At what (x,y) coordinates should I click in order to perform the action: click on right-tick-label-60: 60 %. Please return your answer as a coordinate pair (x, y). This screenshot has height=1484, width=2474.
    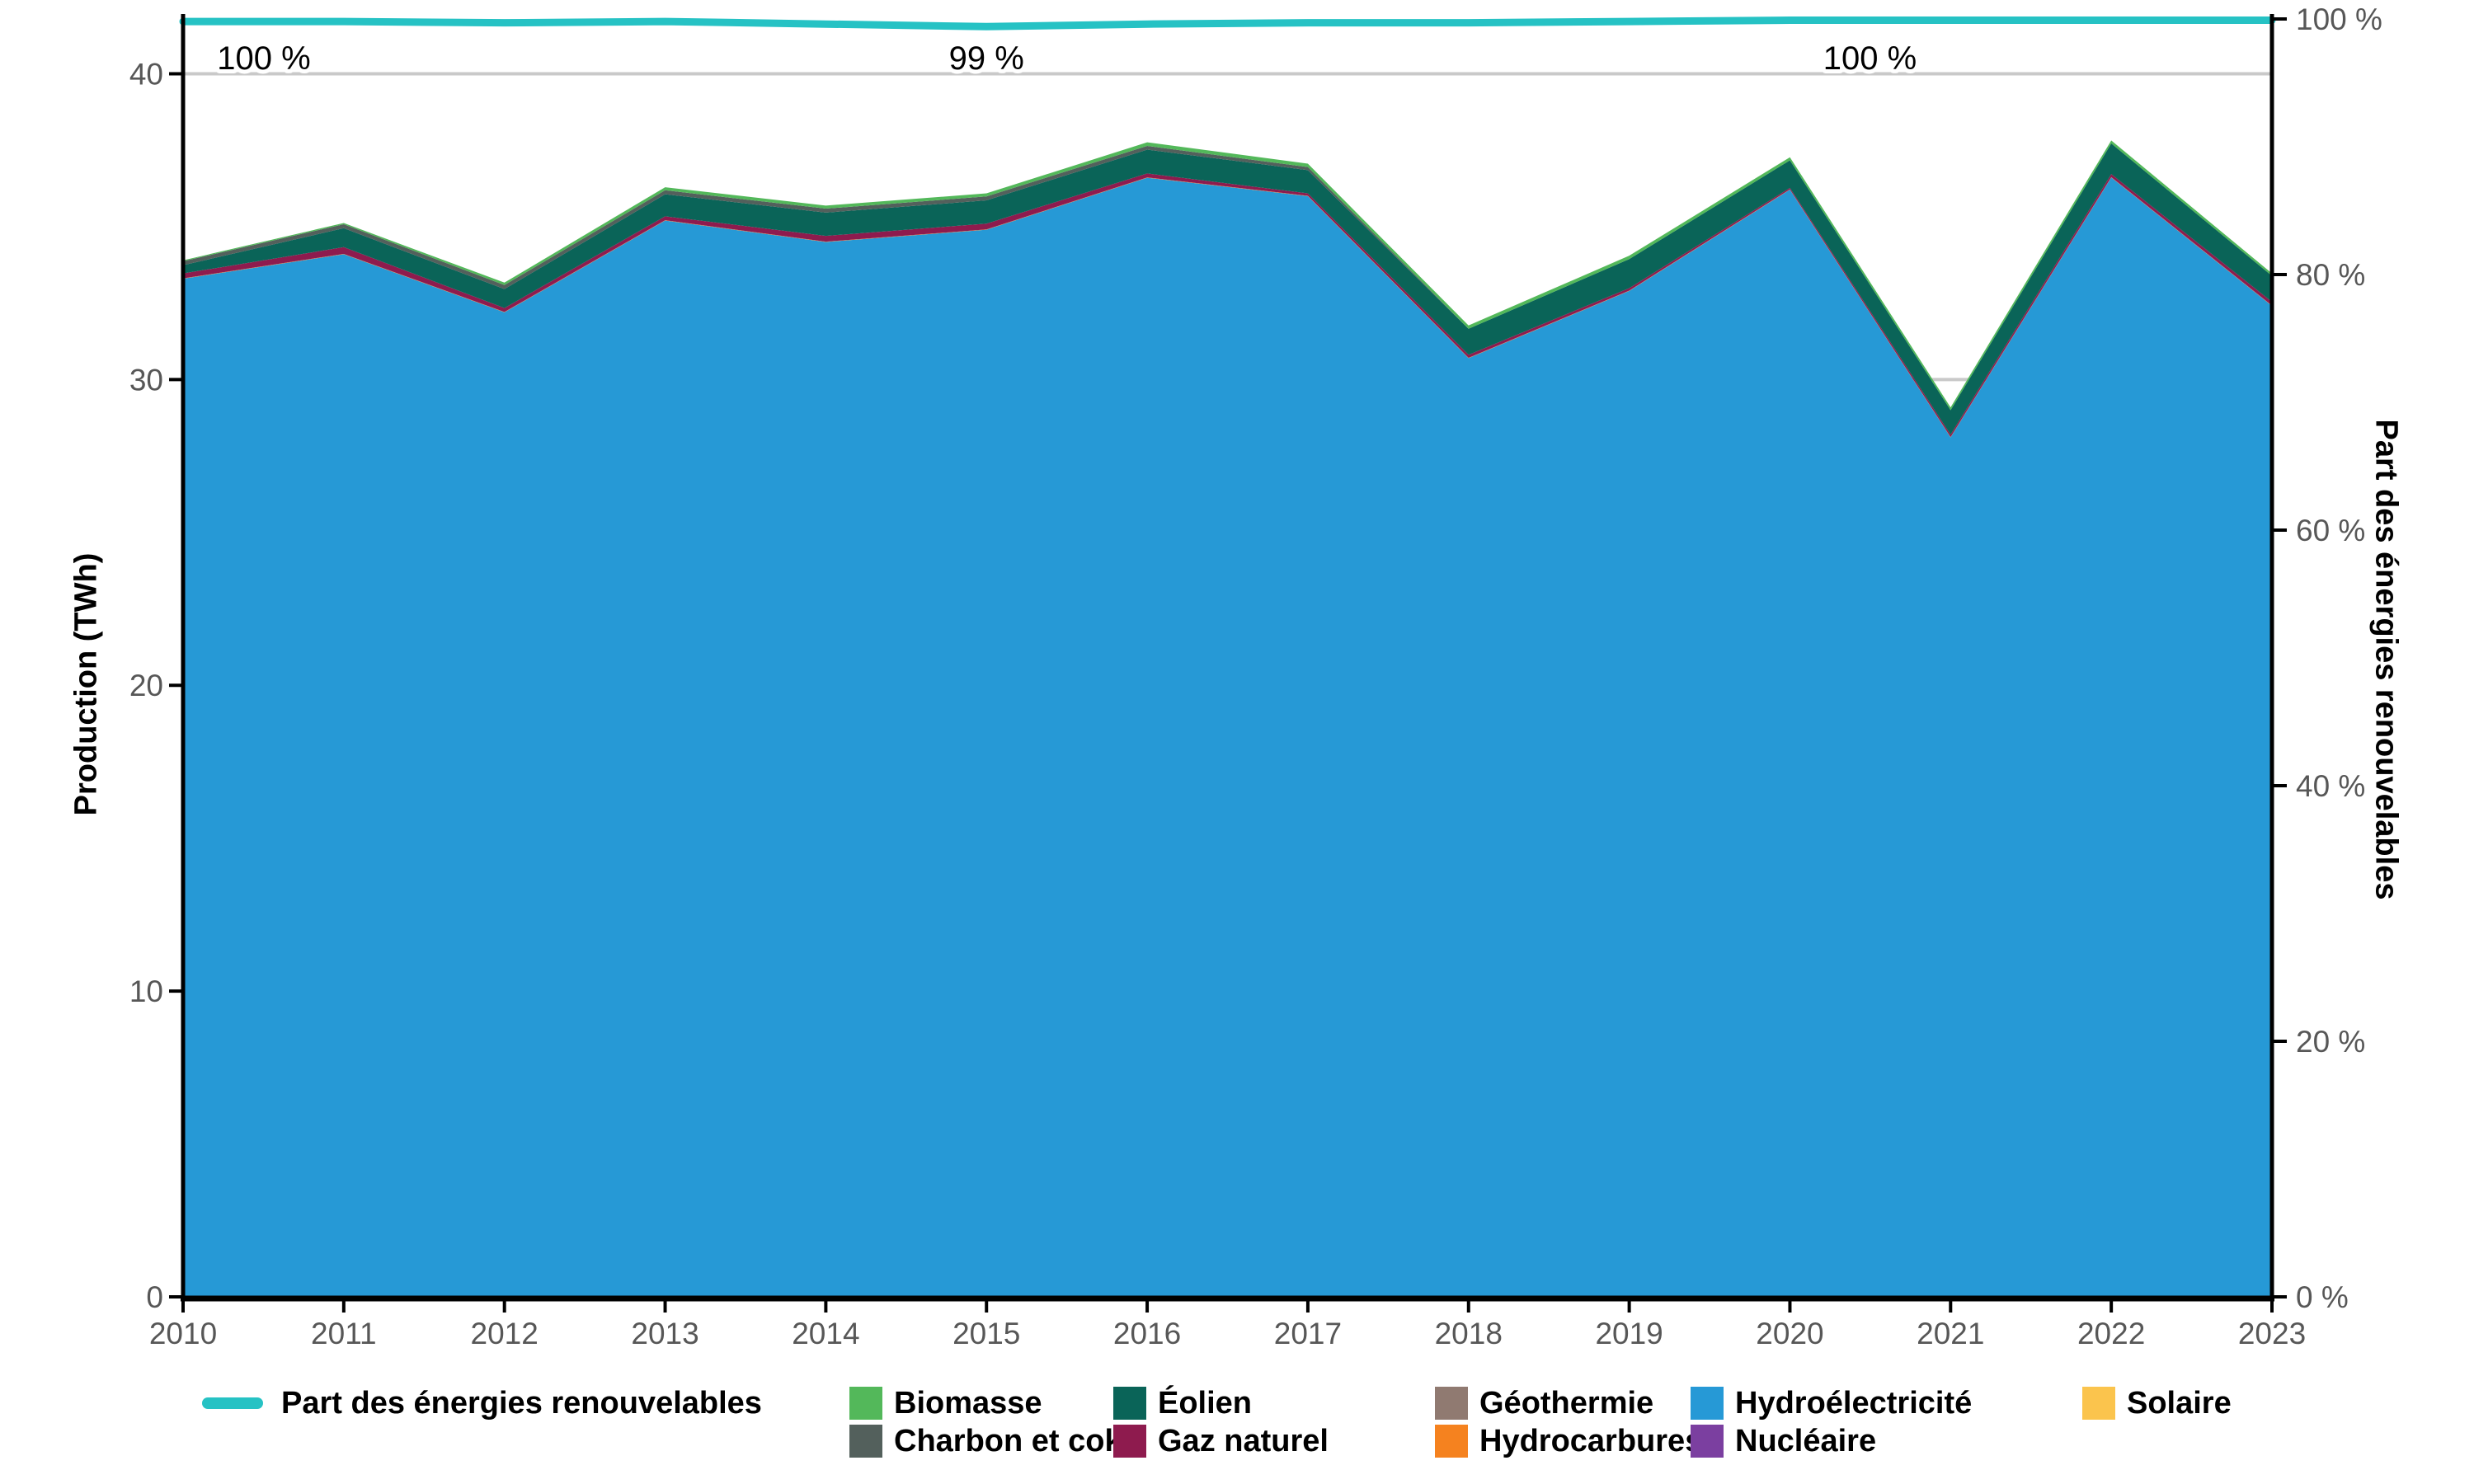
    Looking at the image, I should click on (2330, 530).